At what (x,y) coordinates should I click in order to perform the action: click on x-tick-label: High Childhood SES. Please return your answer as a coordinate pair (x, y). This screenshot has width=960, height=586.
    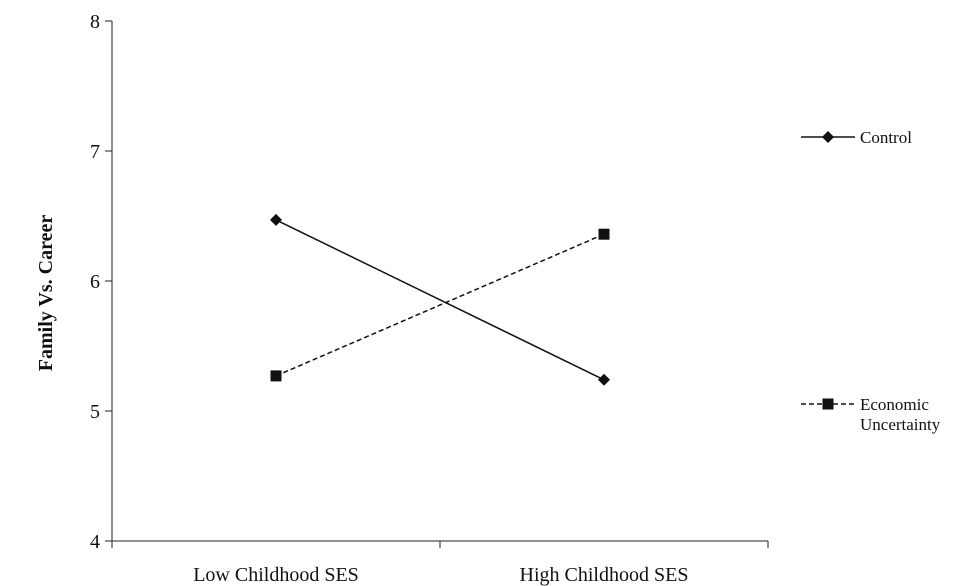
    Looking at the image, I should click on (604, 575).